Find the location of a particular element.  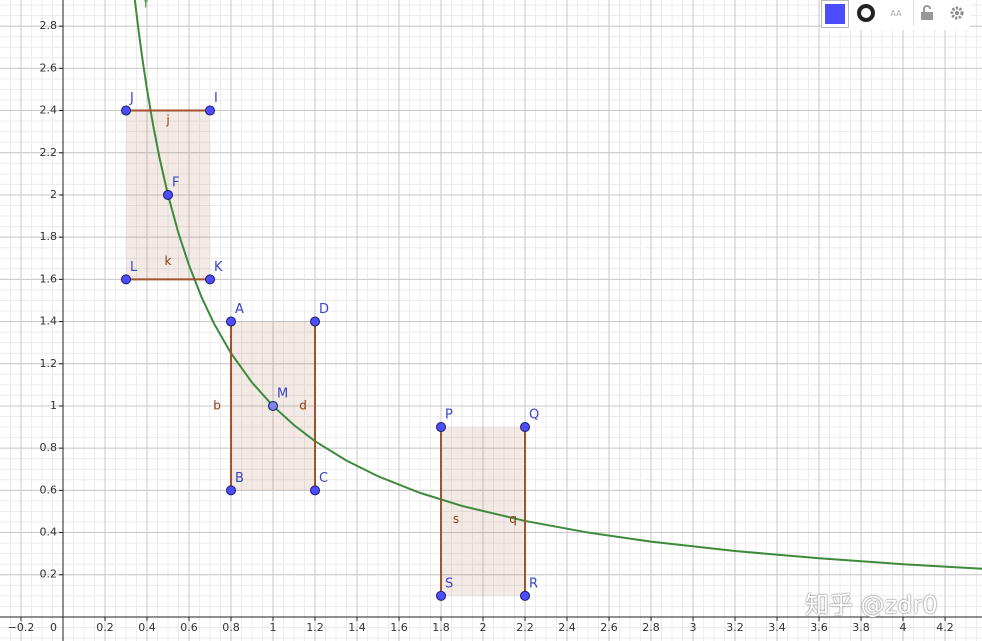

segment-label: b is located at coordinates (217, 405).